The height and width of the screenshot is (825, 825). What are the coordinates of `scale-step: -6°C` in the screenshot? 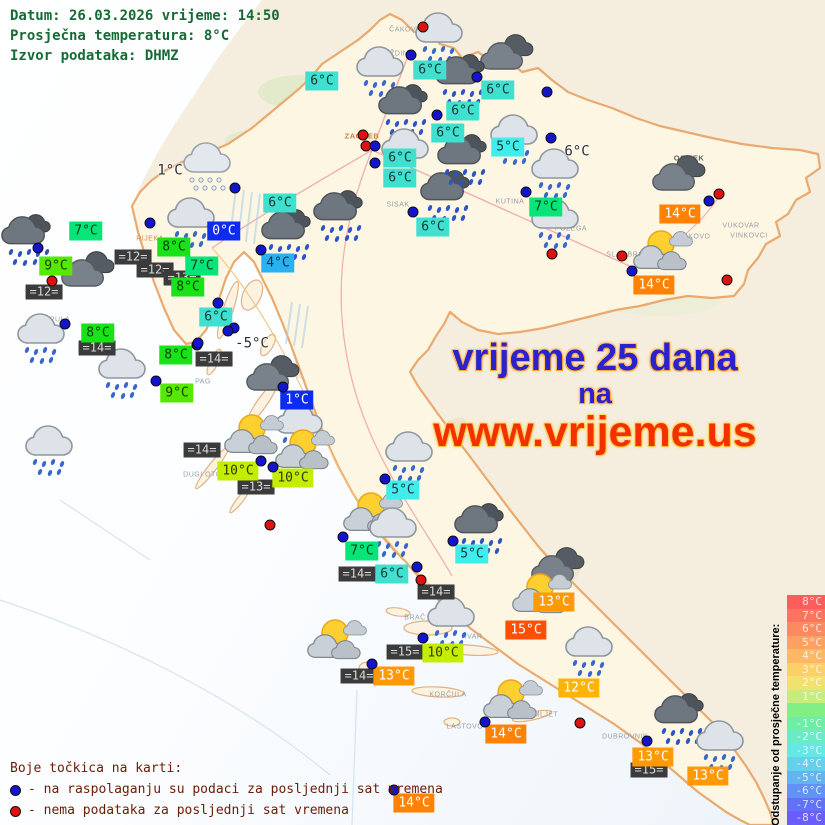 It's located at (806, 791).